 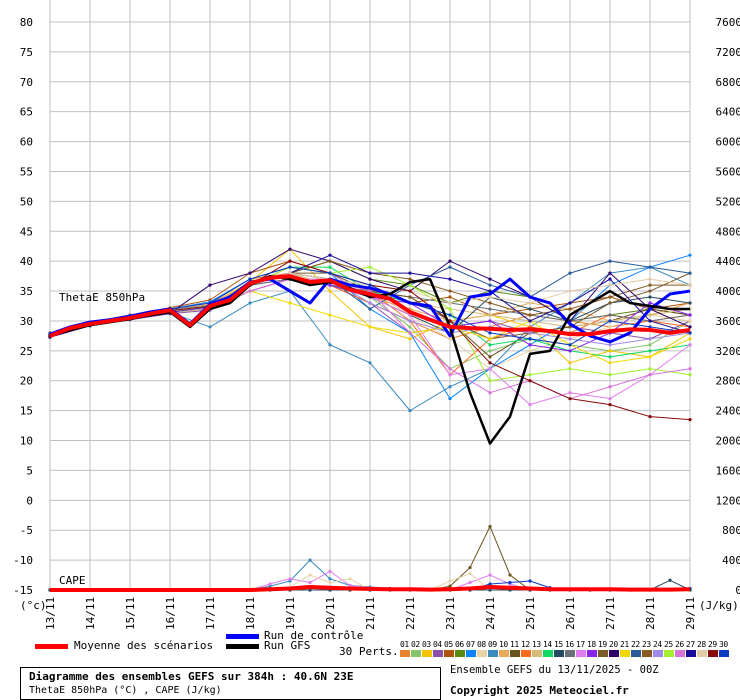 What do you see at coordinates (415, 644) in the screenshot?
I see `perturbation-number: 02` at bounding box center [415, 644].